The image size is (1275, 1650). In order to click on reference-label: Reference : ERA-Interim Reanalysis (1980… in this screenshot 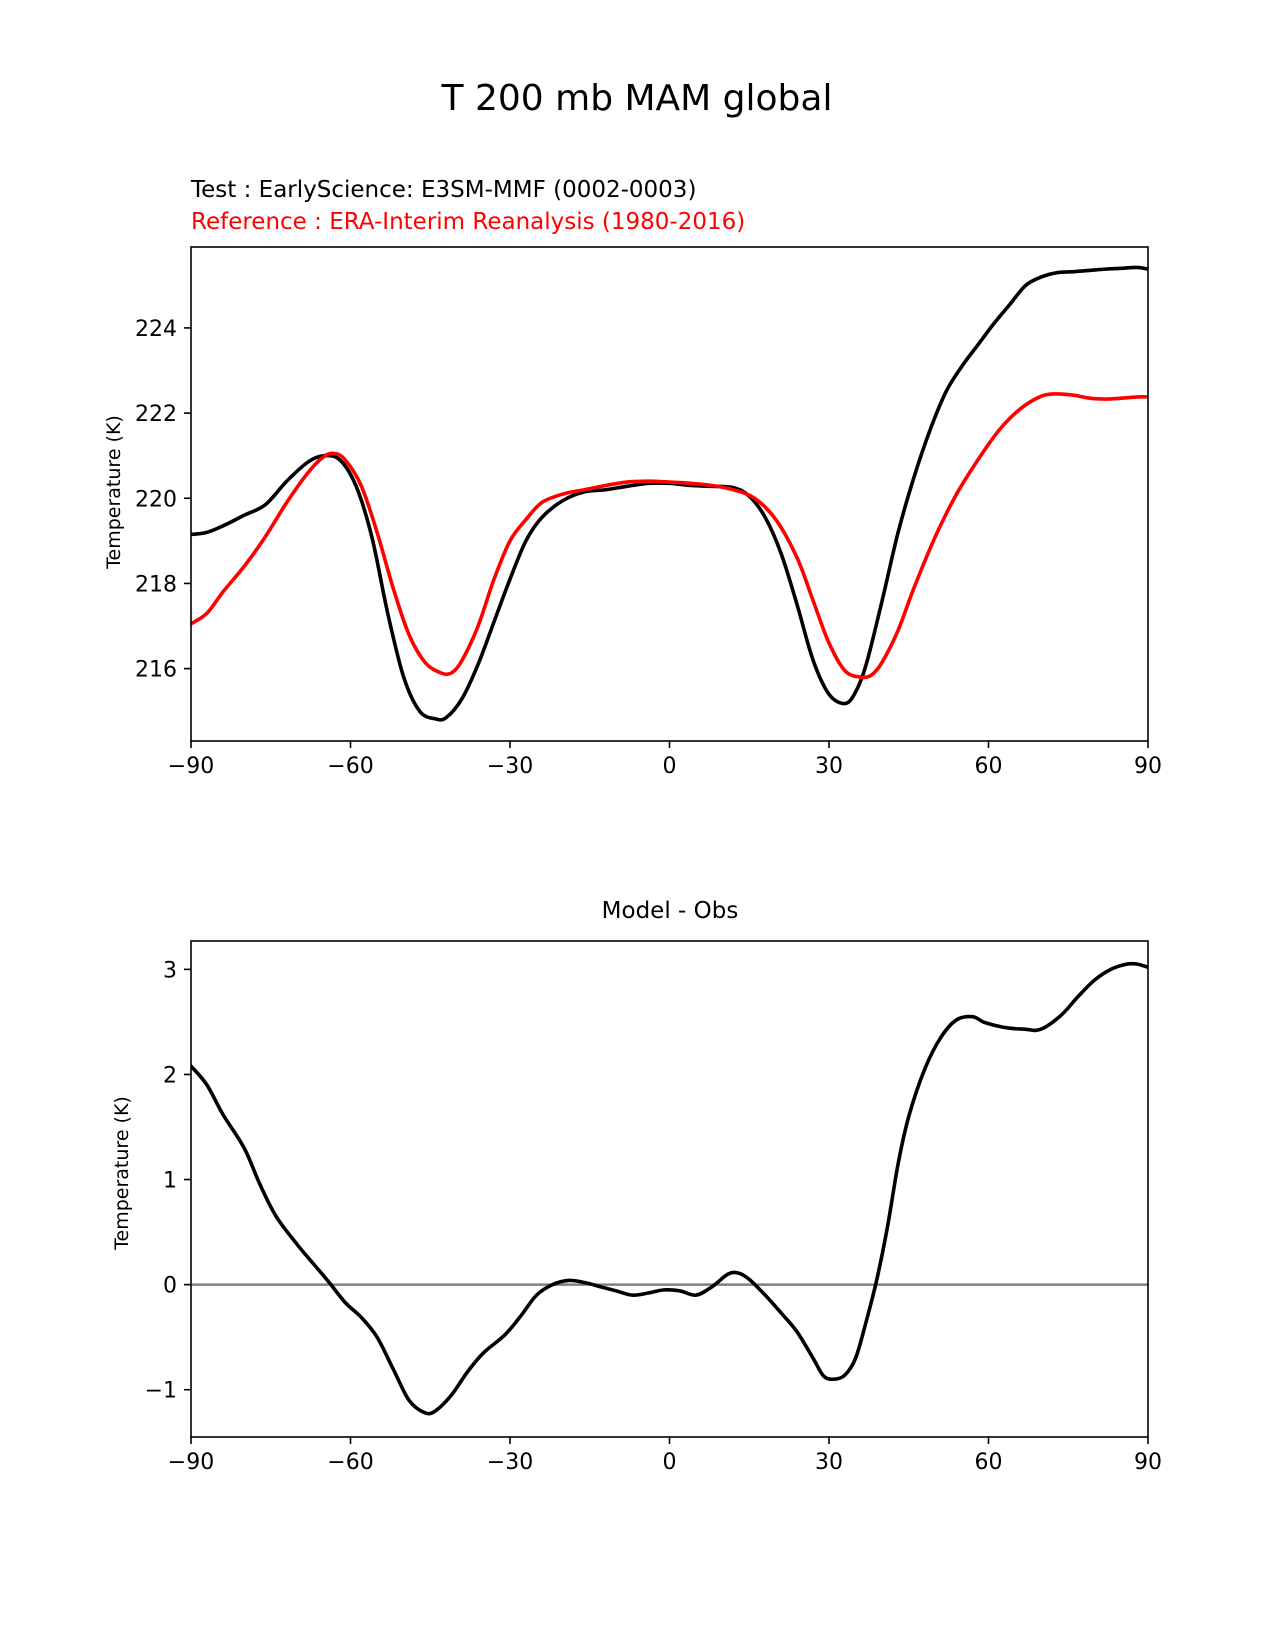, I will do `click(468, 222)`.